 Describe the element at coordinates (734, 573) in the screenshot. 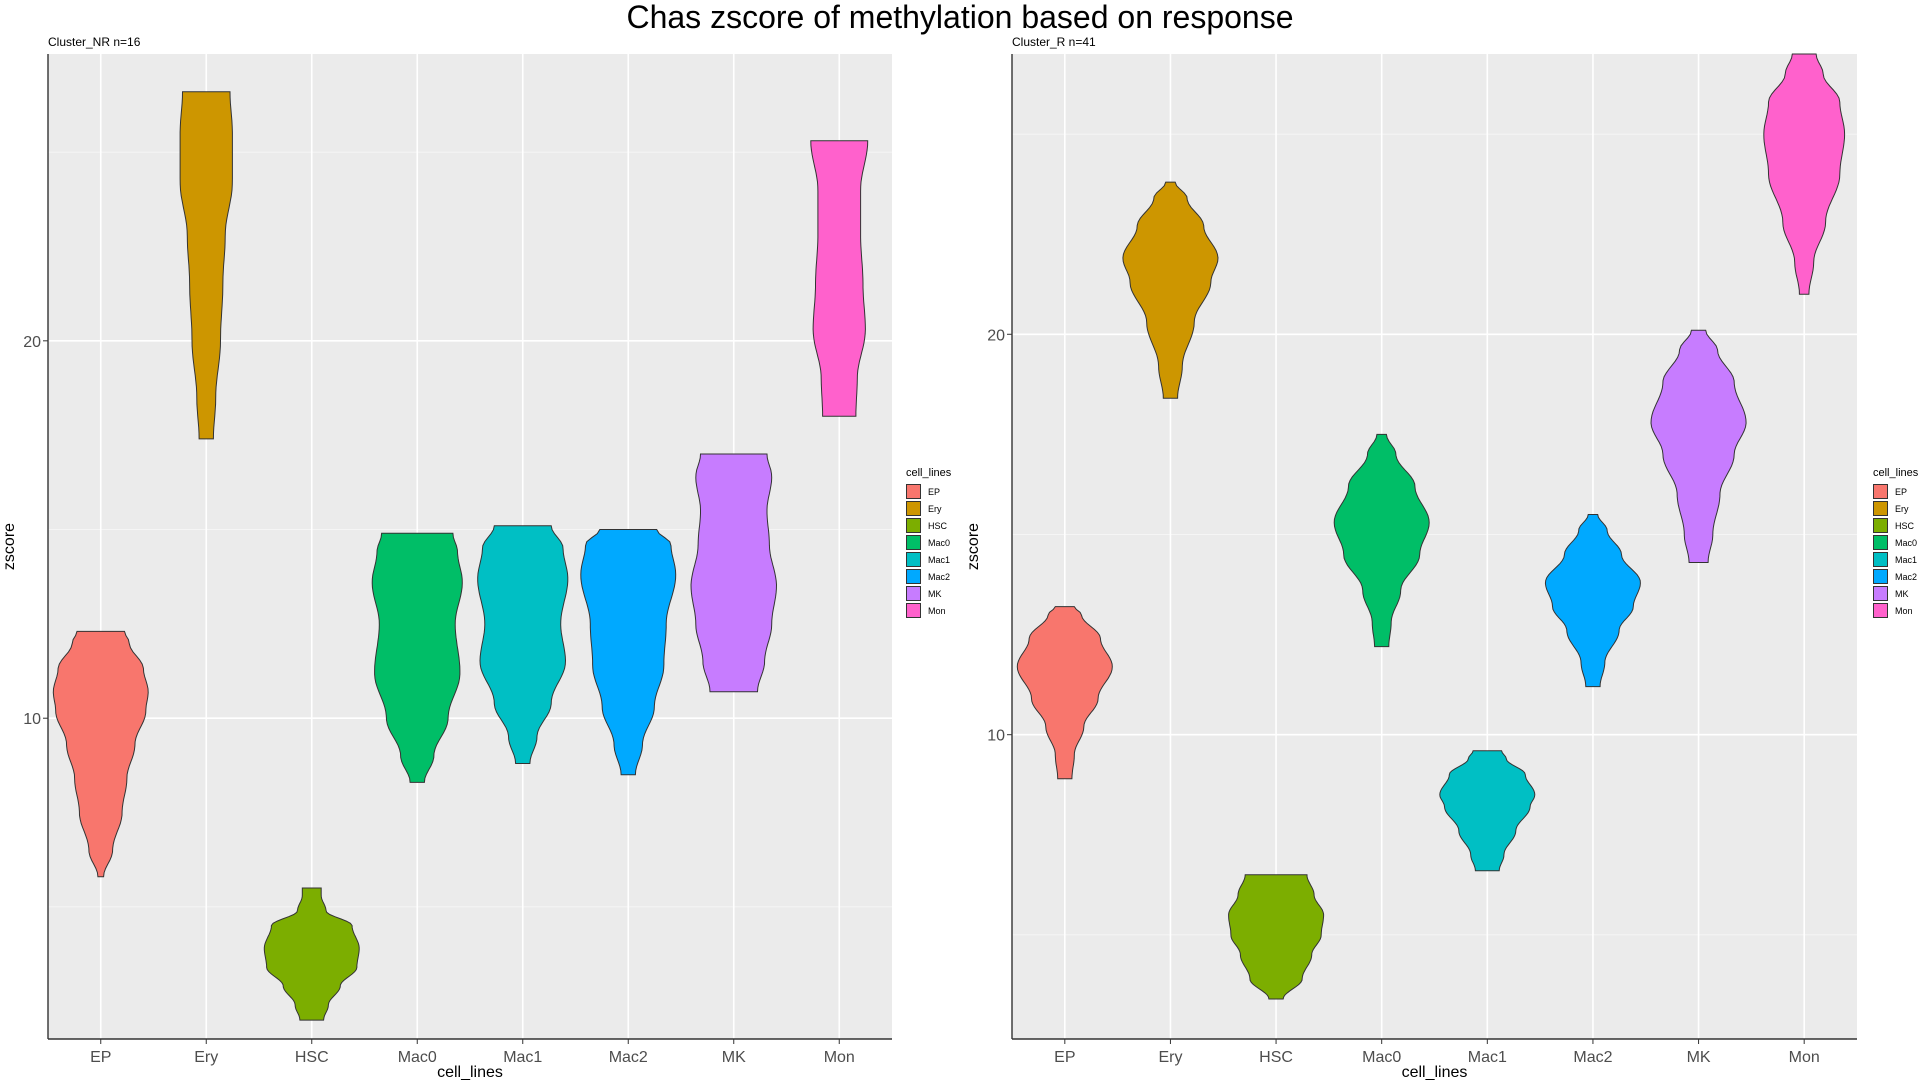

I see `nr-violin-mk` at that location.